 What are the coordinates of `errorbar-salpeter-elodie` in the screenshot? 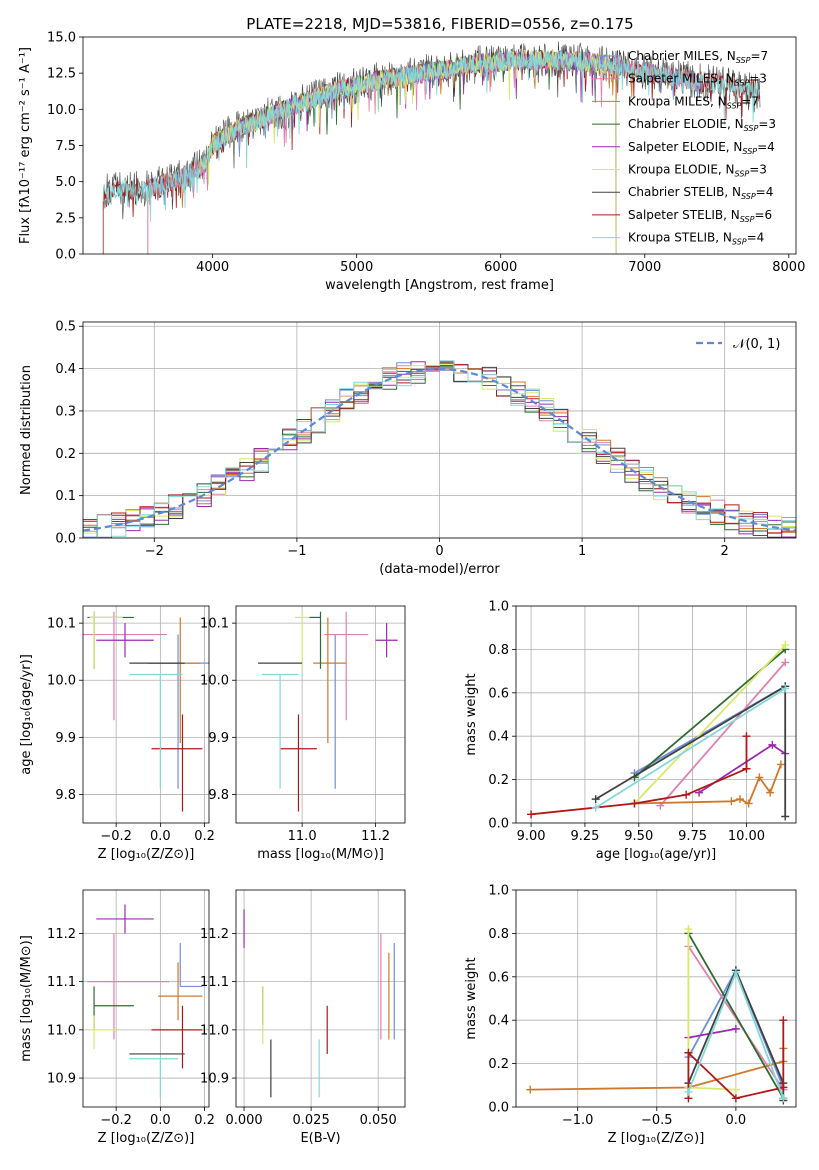 It's located at (386, 640).